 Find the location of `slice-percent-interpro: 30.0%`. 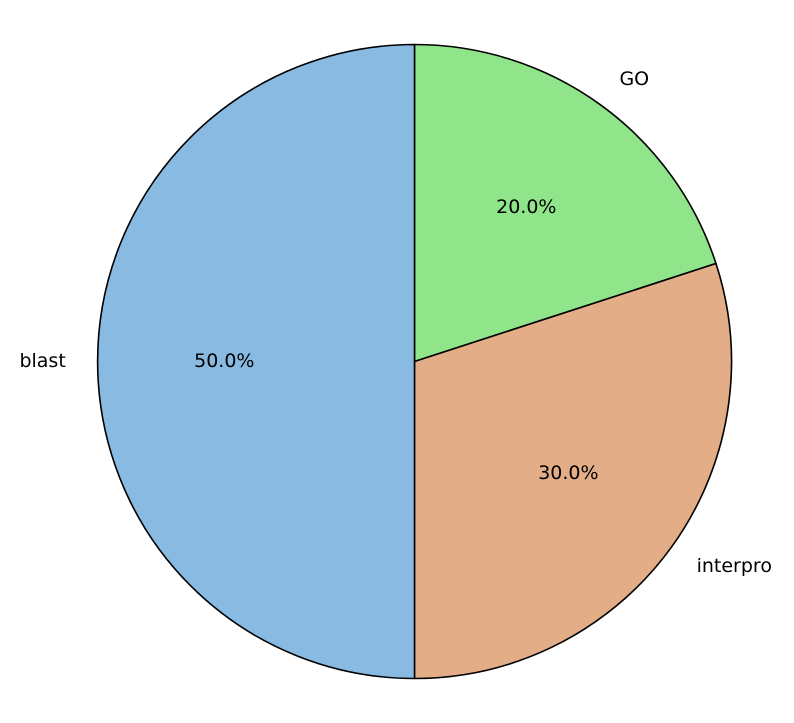

slice-percent-interpro: 30.0% is located at coordinates (568, 473).